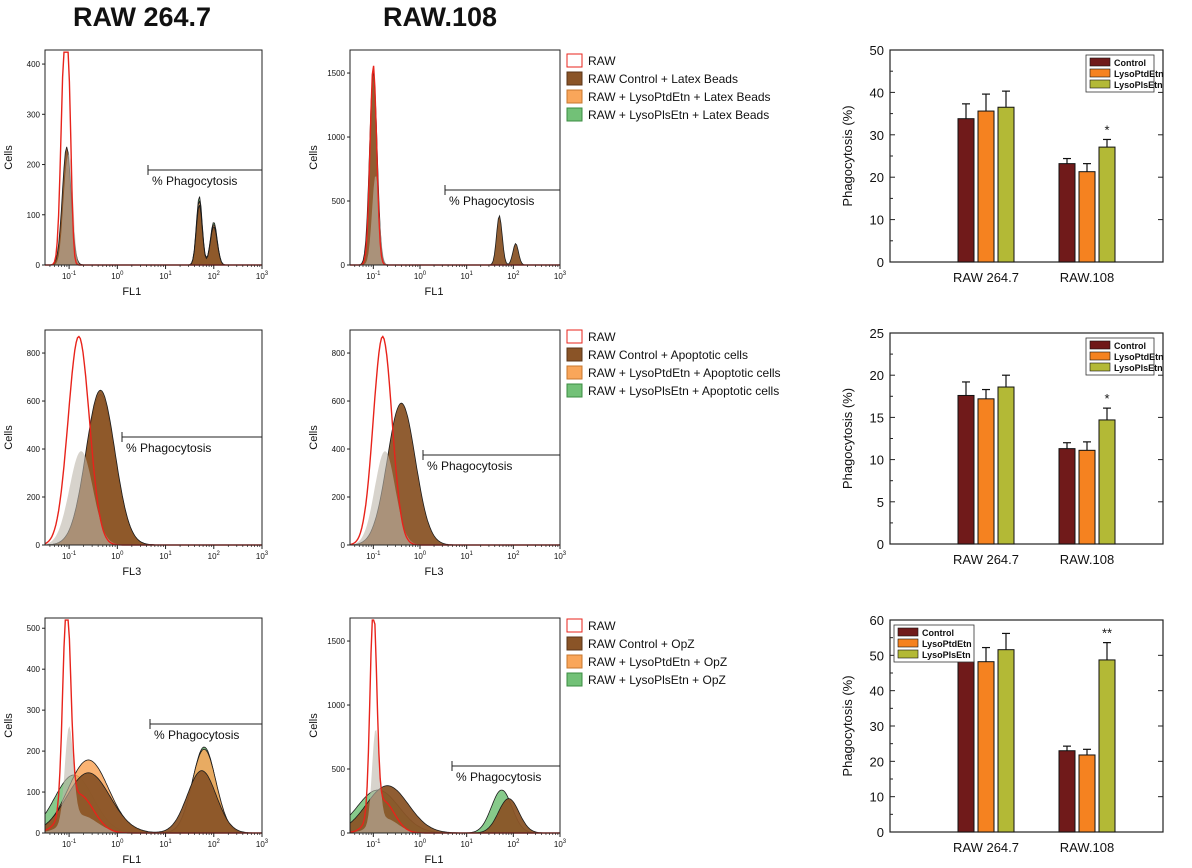 Image resolution: width=1192 pixels, height=868 pixels. I want to click on bar-ytick-label: 40, so click(877, 92).